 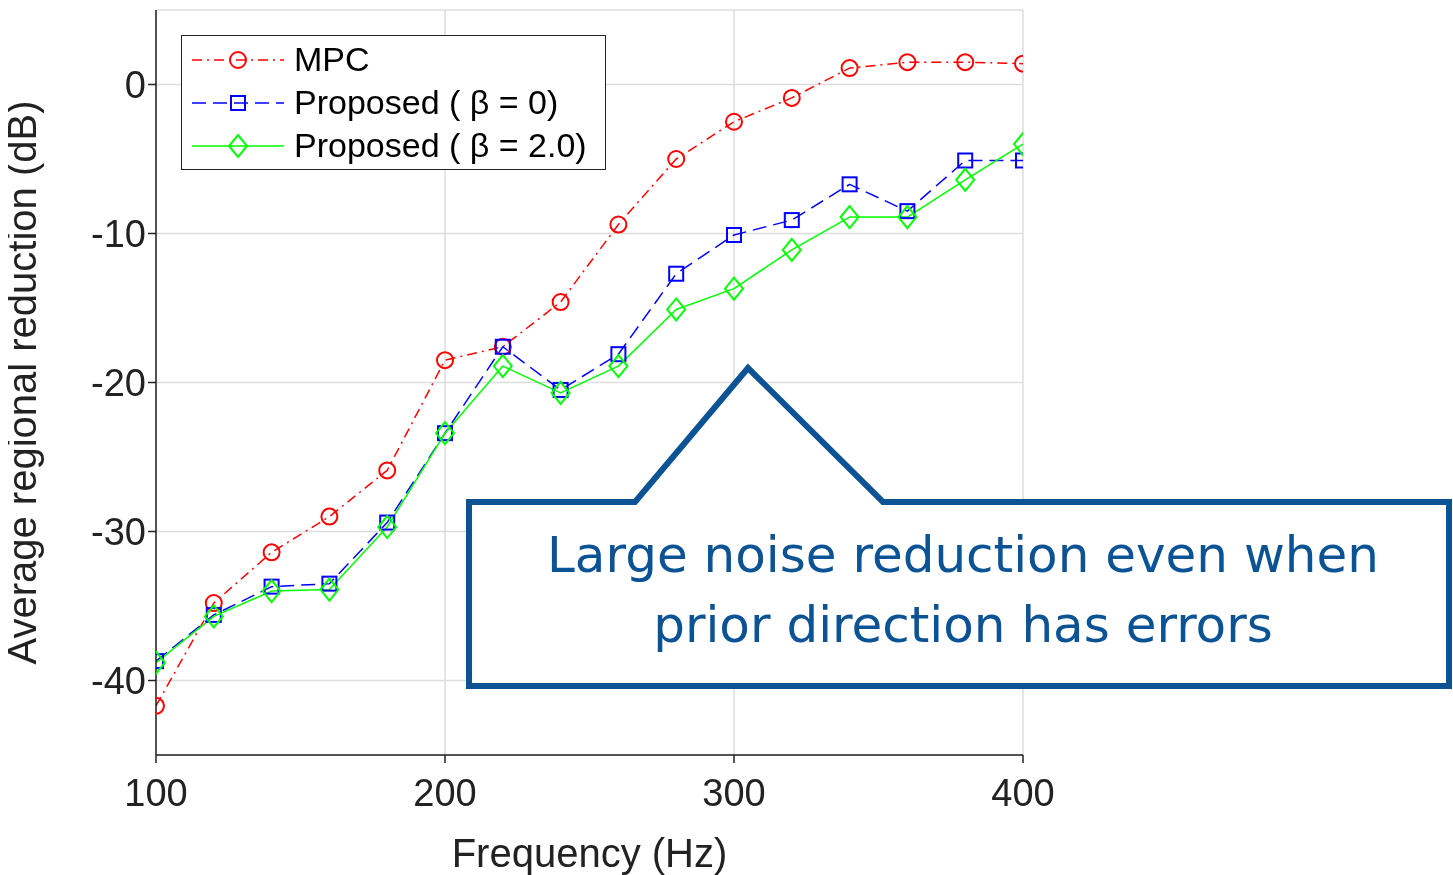 What do you see at coordinates (589, 853) in the screenshot?
I see `x-axis-title: Frequency (Hz)` at bounding box center [589, 853].